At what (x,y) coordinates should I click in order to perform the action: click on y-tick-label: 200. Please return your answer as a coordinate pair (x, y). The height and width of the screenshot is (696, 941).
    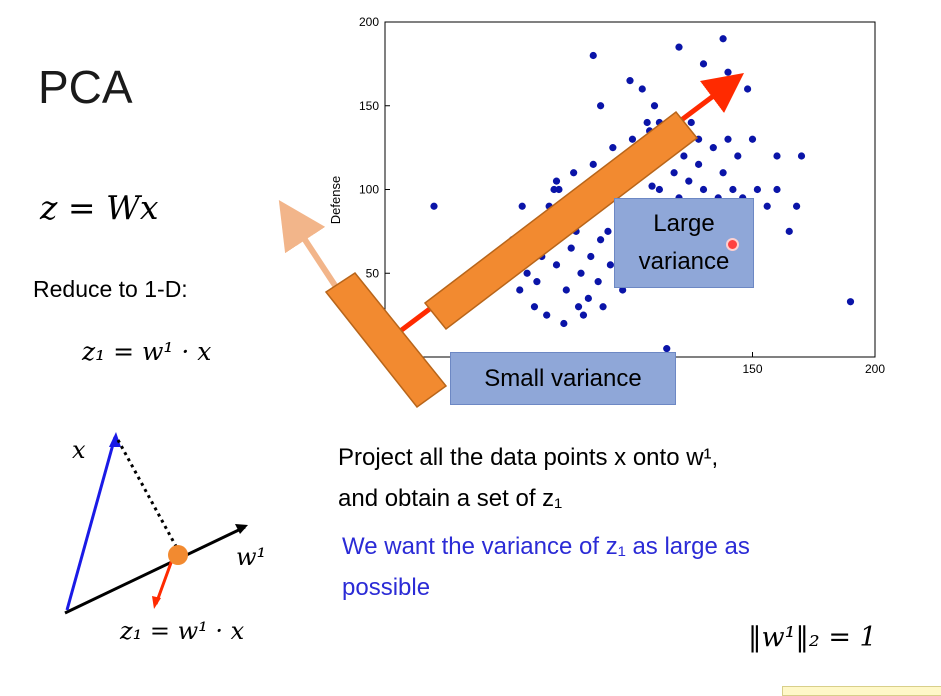
    Looking at the image, I should click on (369, 22).